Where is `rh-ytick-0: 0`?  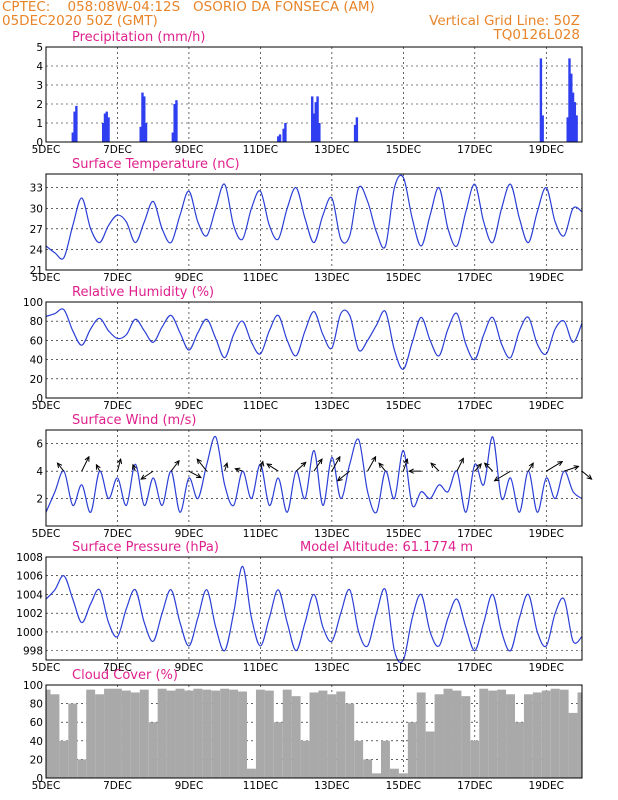 rh-ytick-0: 0 is located at coordinates (39, 399).